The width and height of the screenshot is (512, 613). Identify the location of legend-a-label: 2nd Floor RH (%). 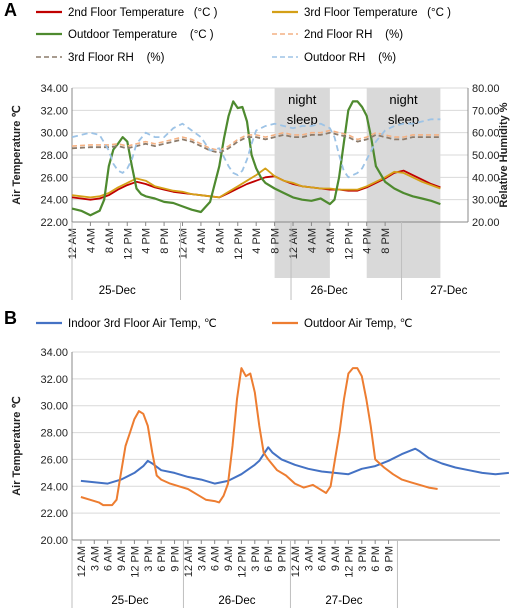
(353, 35).